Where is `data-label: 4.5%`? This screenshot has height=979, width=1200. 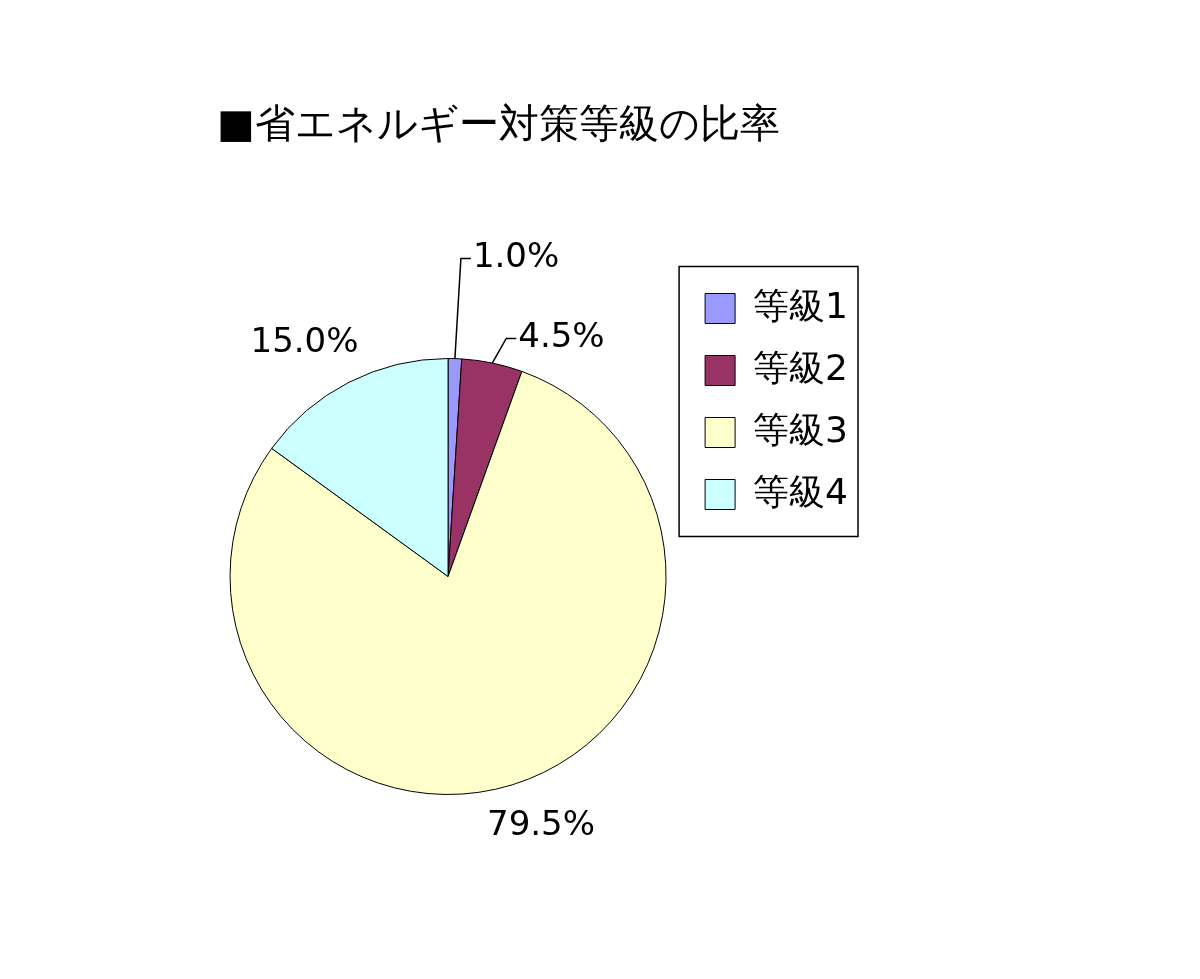 data-label: 4.5% is located at coordinates (561, 335).